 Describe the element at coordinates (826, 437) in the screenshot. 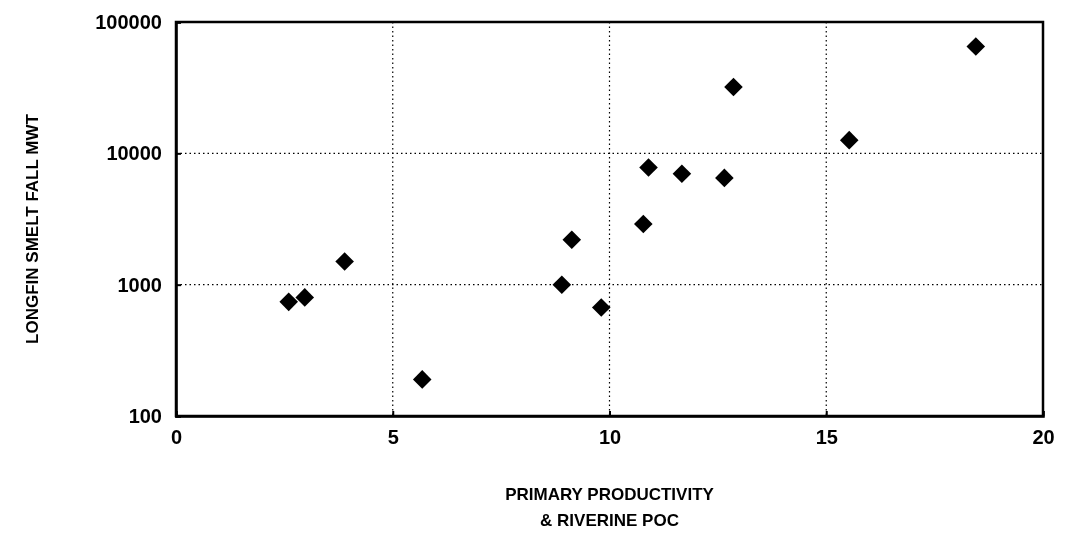

I see `x-tick-label: 15` at that location.